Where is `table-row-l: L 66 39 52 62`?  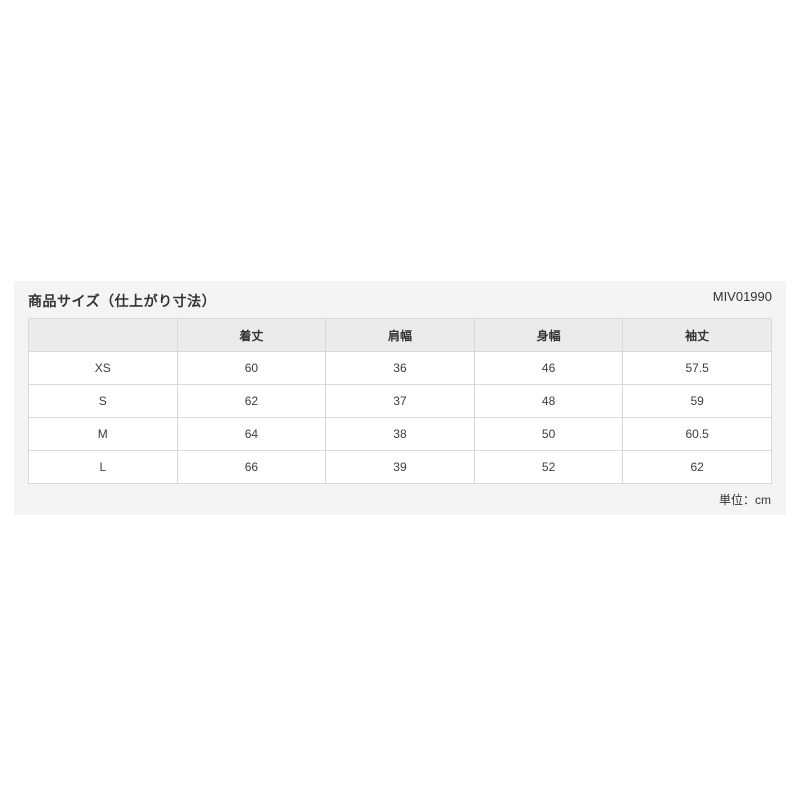
table-row-l: L 66 39 52 62 is located at coordinates (400, 467).